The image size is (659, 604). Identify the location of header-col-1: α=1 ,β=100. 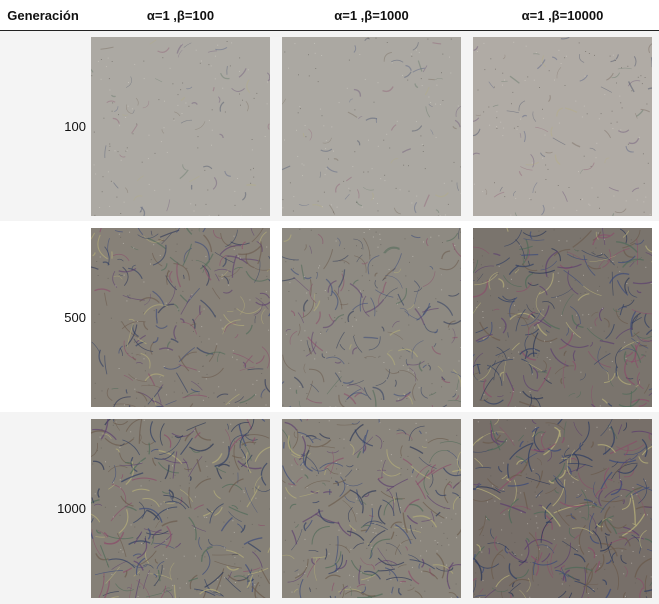
(180, 15).